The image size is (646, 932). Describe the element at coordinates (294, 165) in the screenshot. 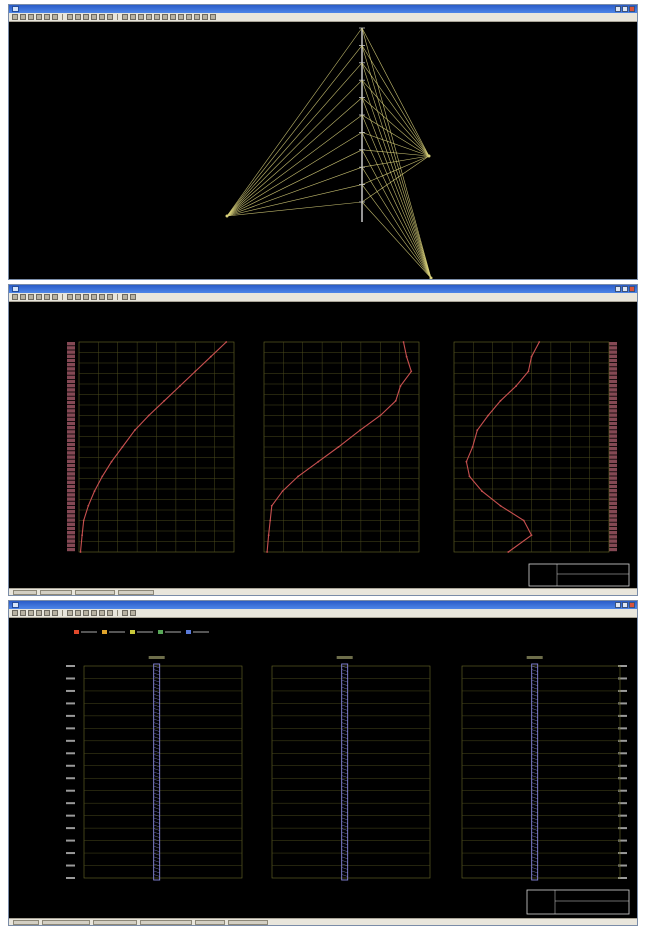

I see `guy-wire` at that location.